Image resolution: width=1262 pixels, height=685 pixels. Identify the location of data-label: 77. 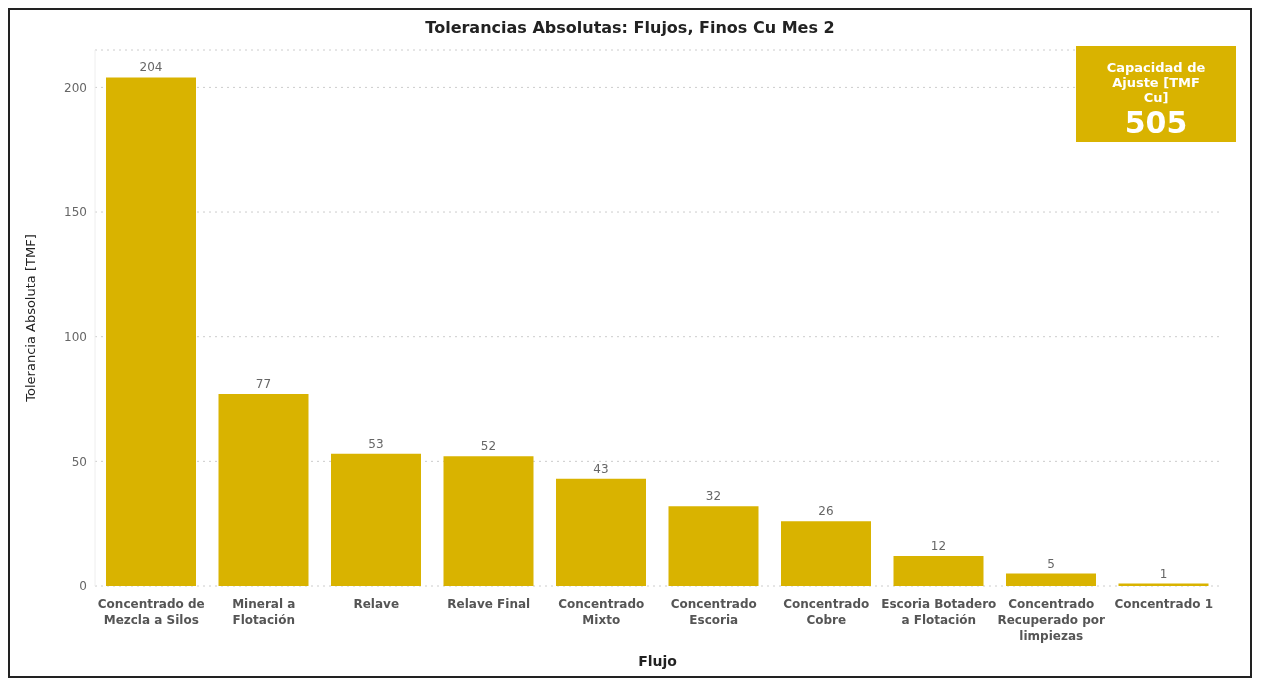
(263, 384).